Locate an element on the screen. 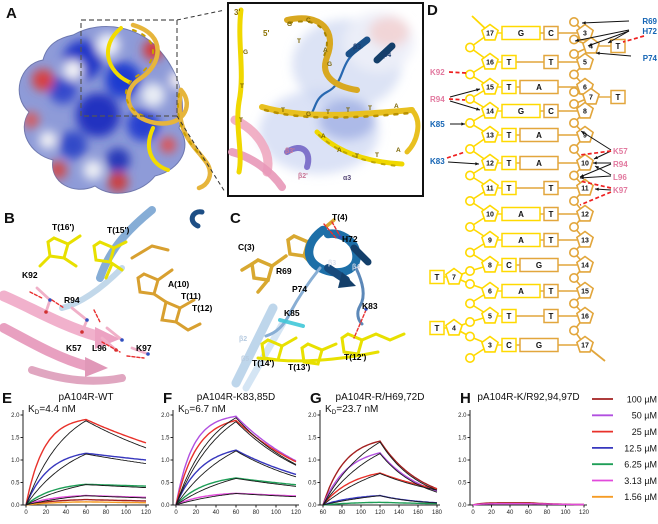 This screenshot has width=658, height=524. residue-number: 4 is located at coordinates (454, 329).